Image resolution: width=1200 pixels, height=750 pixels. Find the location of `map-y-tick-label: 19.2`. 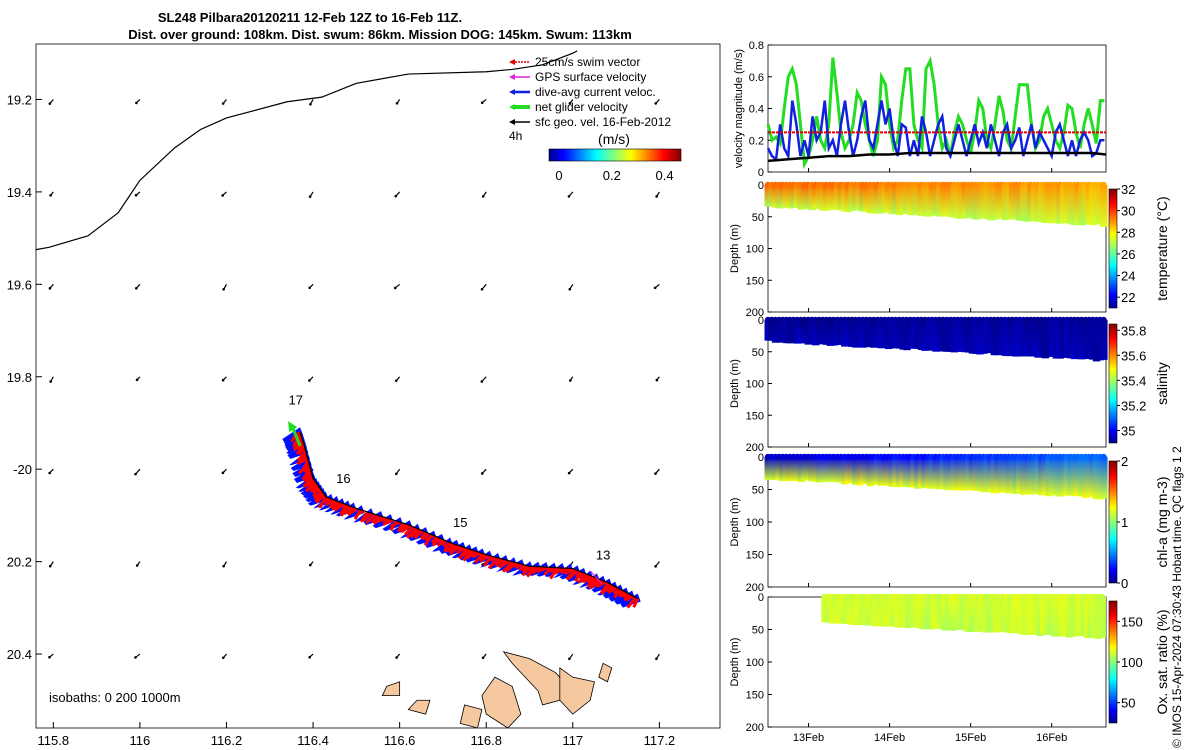

map-y-tick-label: 19.2 is located at coordinates (19, 99).